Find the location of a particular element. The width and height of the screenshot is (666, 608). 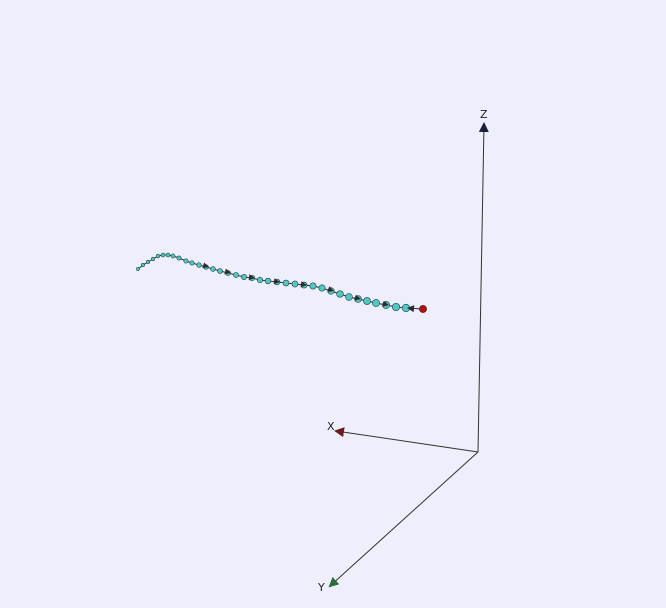

trajectory-line is located at coordinates (280, 282).